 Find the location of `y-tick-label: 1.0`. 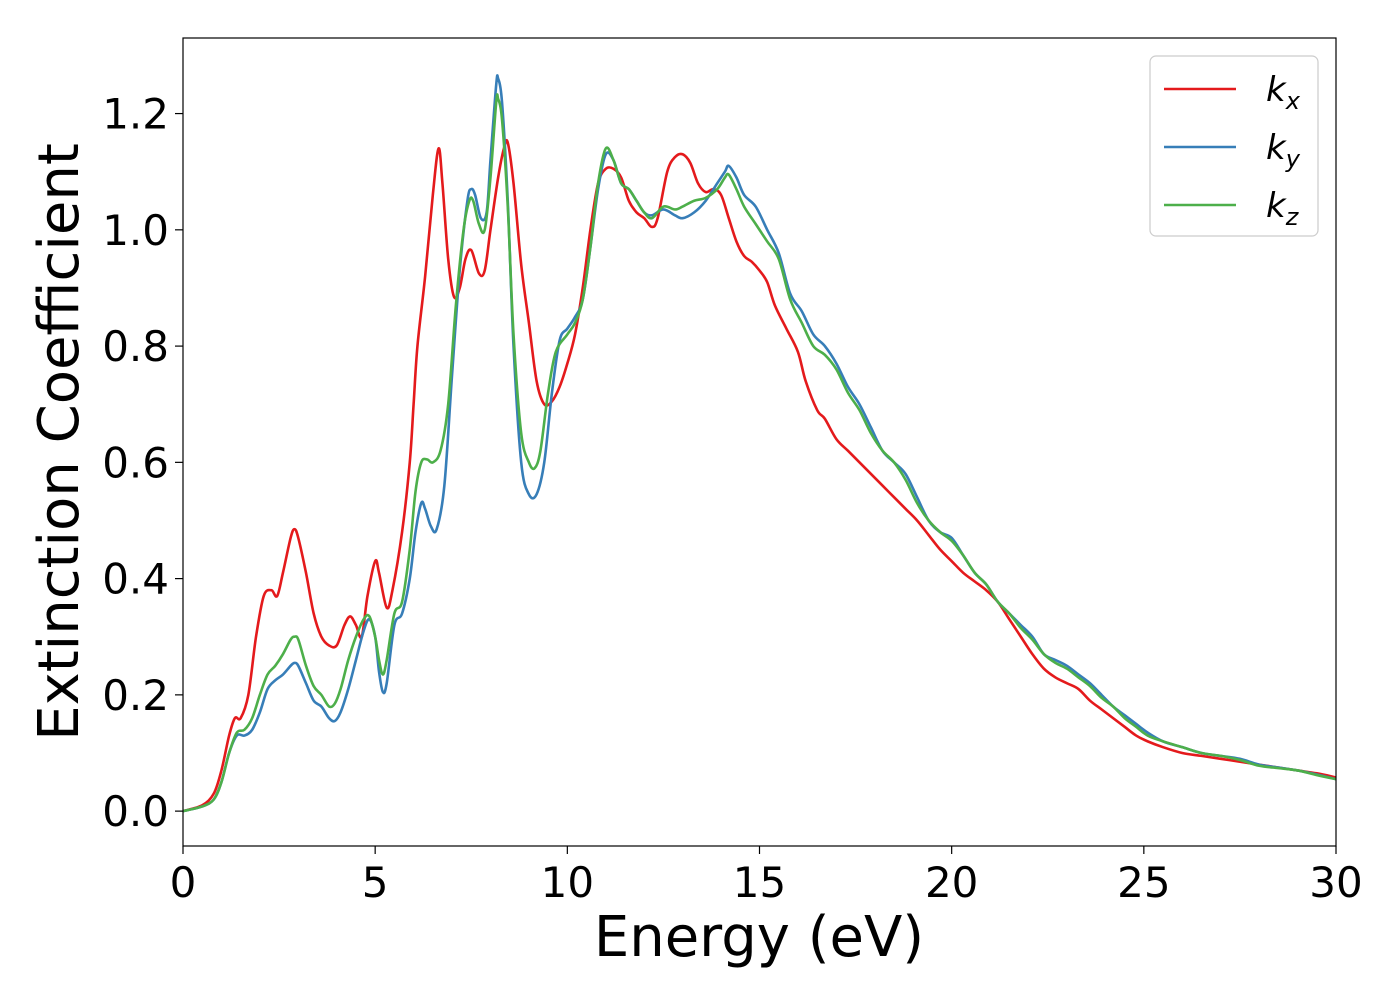

y-tick-label: 1.0 is located at coordinates (135, 230).